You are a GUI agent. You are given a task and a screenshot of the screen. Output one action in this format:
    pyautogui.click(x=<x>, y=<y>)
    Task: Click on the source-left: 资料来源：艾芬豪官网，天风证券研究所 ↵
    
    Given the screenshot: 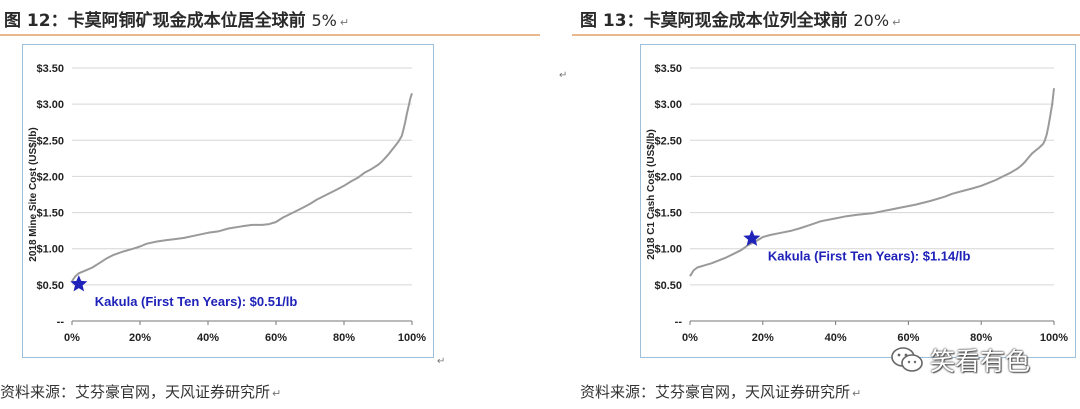 What is the action you would take?
    pyautogui.click(x=140, y=391)
    